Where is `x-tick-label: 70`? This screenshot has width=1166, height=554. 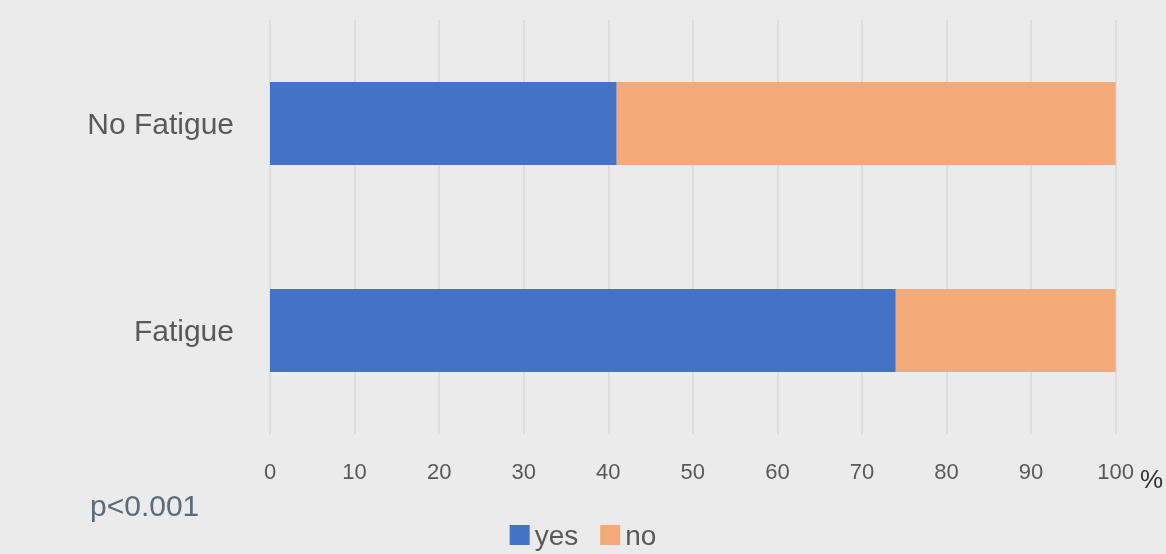 x-tick-label: 70 is located at coordinates (862, 471).